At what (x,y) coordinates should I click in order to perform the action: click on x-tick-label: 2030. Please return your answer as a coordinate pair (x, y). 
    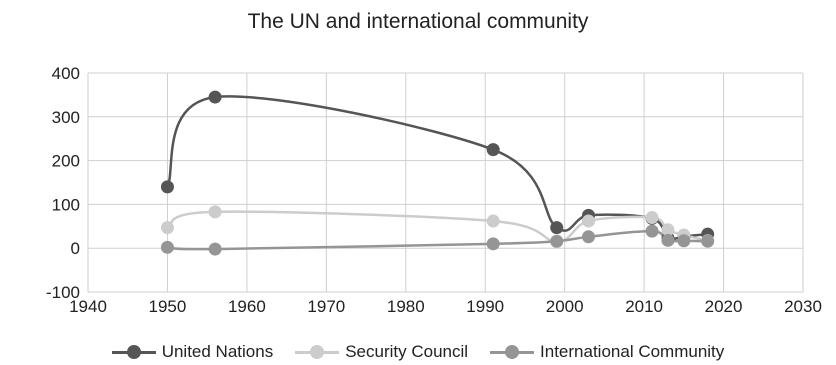
    Looking at the image, I should click on (803, 306).